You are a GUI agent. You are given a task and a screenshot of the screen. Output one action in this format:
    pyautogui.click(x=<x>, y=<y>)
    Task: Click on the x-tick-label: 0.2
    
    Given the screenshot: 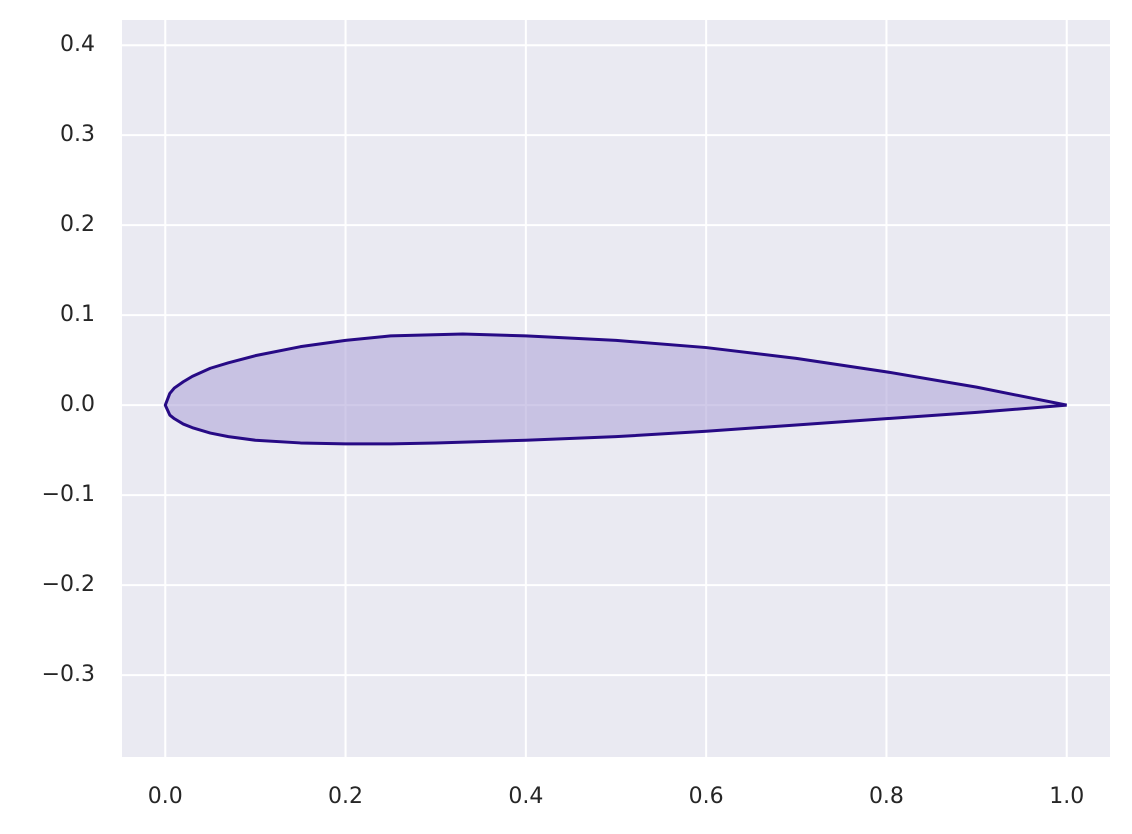 What is the action you would take?
    pyautogui.click(x=345, y=796)
    